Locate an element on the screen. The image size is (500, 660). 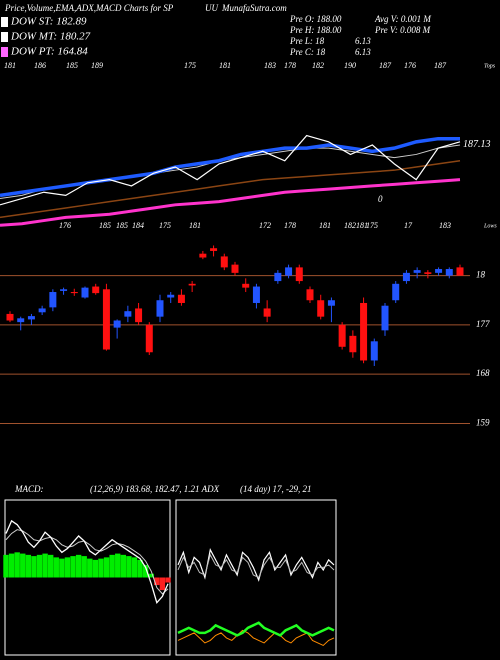
top-label: 189 is located at coordinates (97, 65).